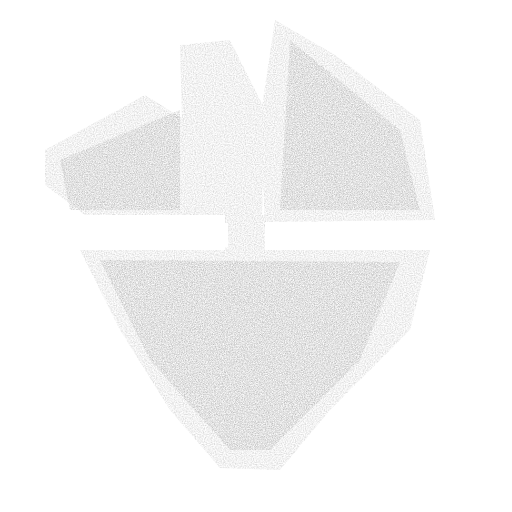 The height and width of the screenshot is (512, 512). Describe the element at coordinates (334, 237) in the screenshot. I see `right-bar-cutout` at that location.